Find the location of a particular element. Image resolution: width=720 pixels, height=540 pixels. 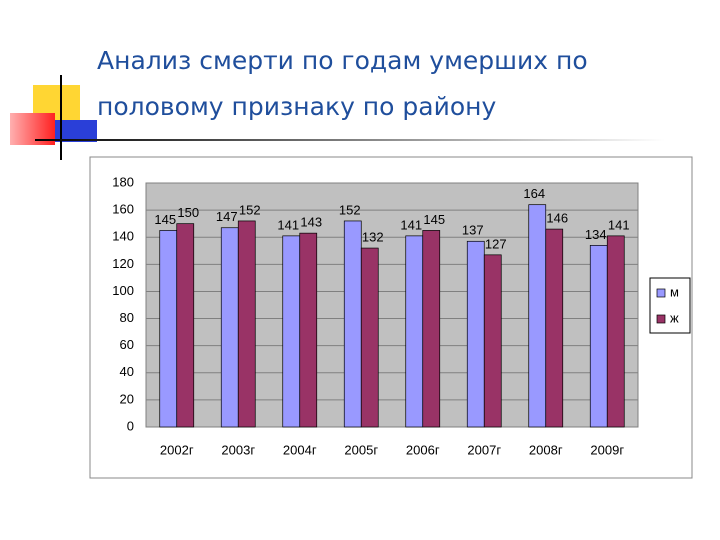

value-label: 143 is located at coordinates (311, 222).